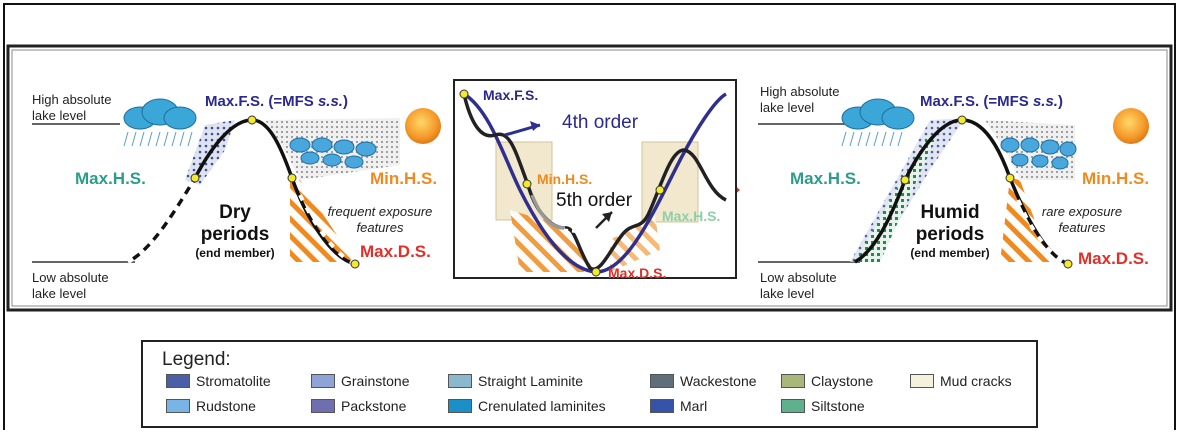  I want to click on curve-dash-overlay, so click(162, 220).